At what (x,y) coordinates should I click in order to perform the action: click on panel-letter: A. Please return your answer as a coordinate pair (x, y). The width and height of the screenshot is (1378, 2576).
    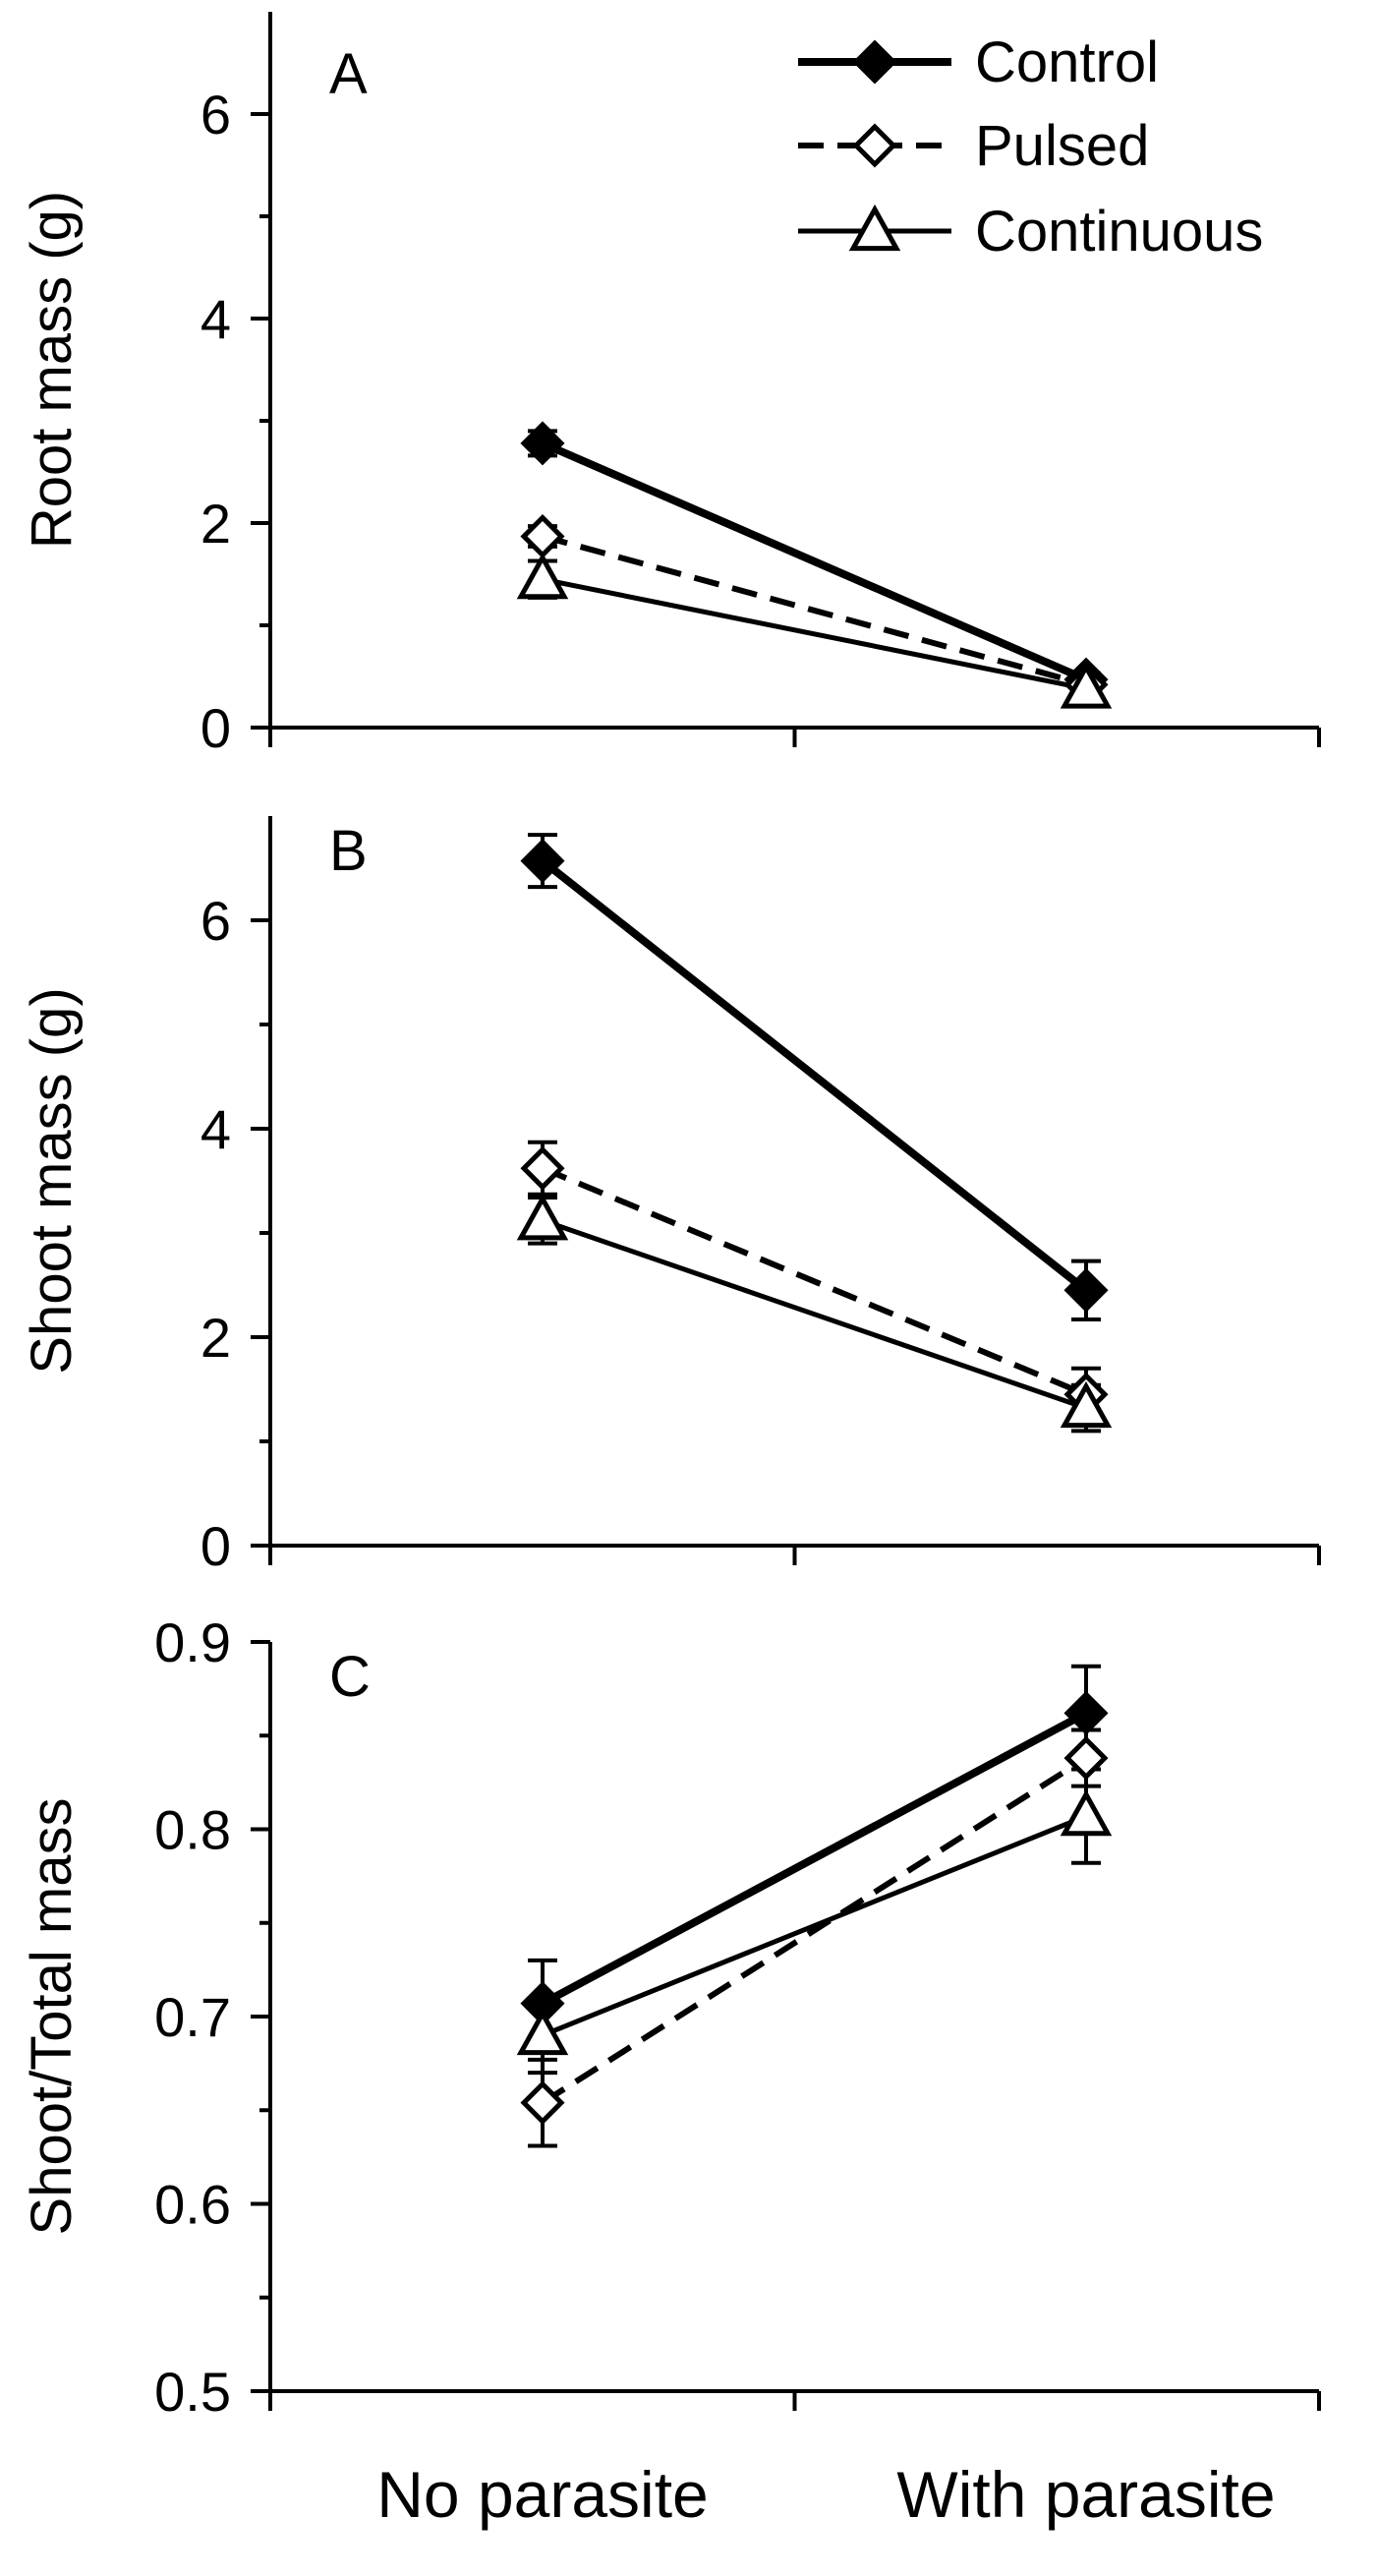
    Looking at the image, I should click on (348, 74).